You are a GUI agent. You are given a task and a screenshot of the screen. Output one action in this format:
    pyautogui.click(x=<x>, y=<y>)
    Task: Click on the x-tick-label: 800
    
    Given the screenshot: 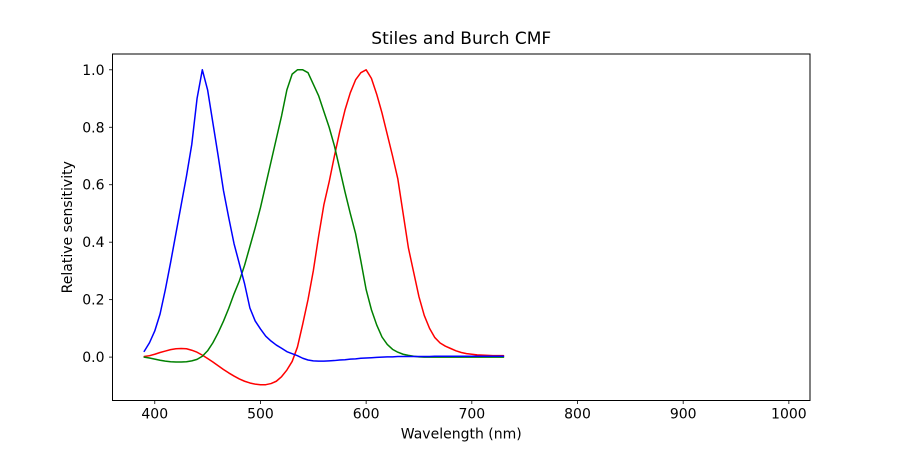 What is the action you would take?
    pyautogui.click(x=577, y=415)
    